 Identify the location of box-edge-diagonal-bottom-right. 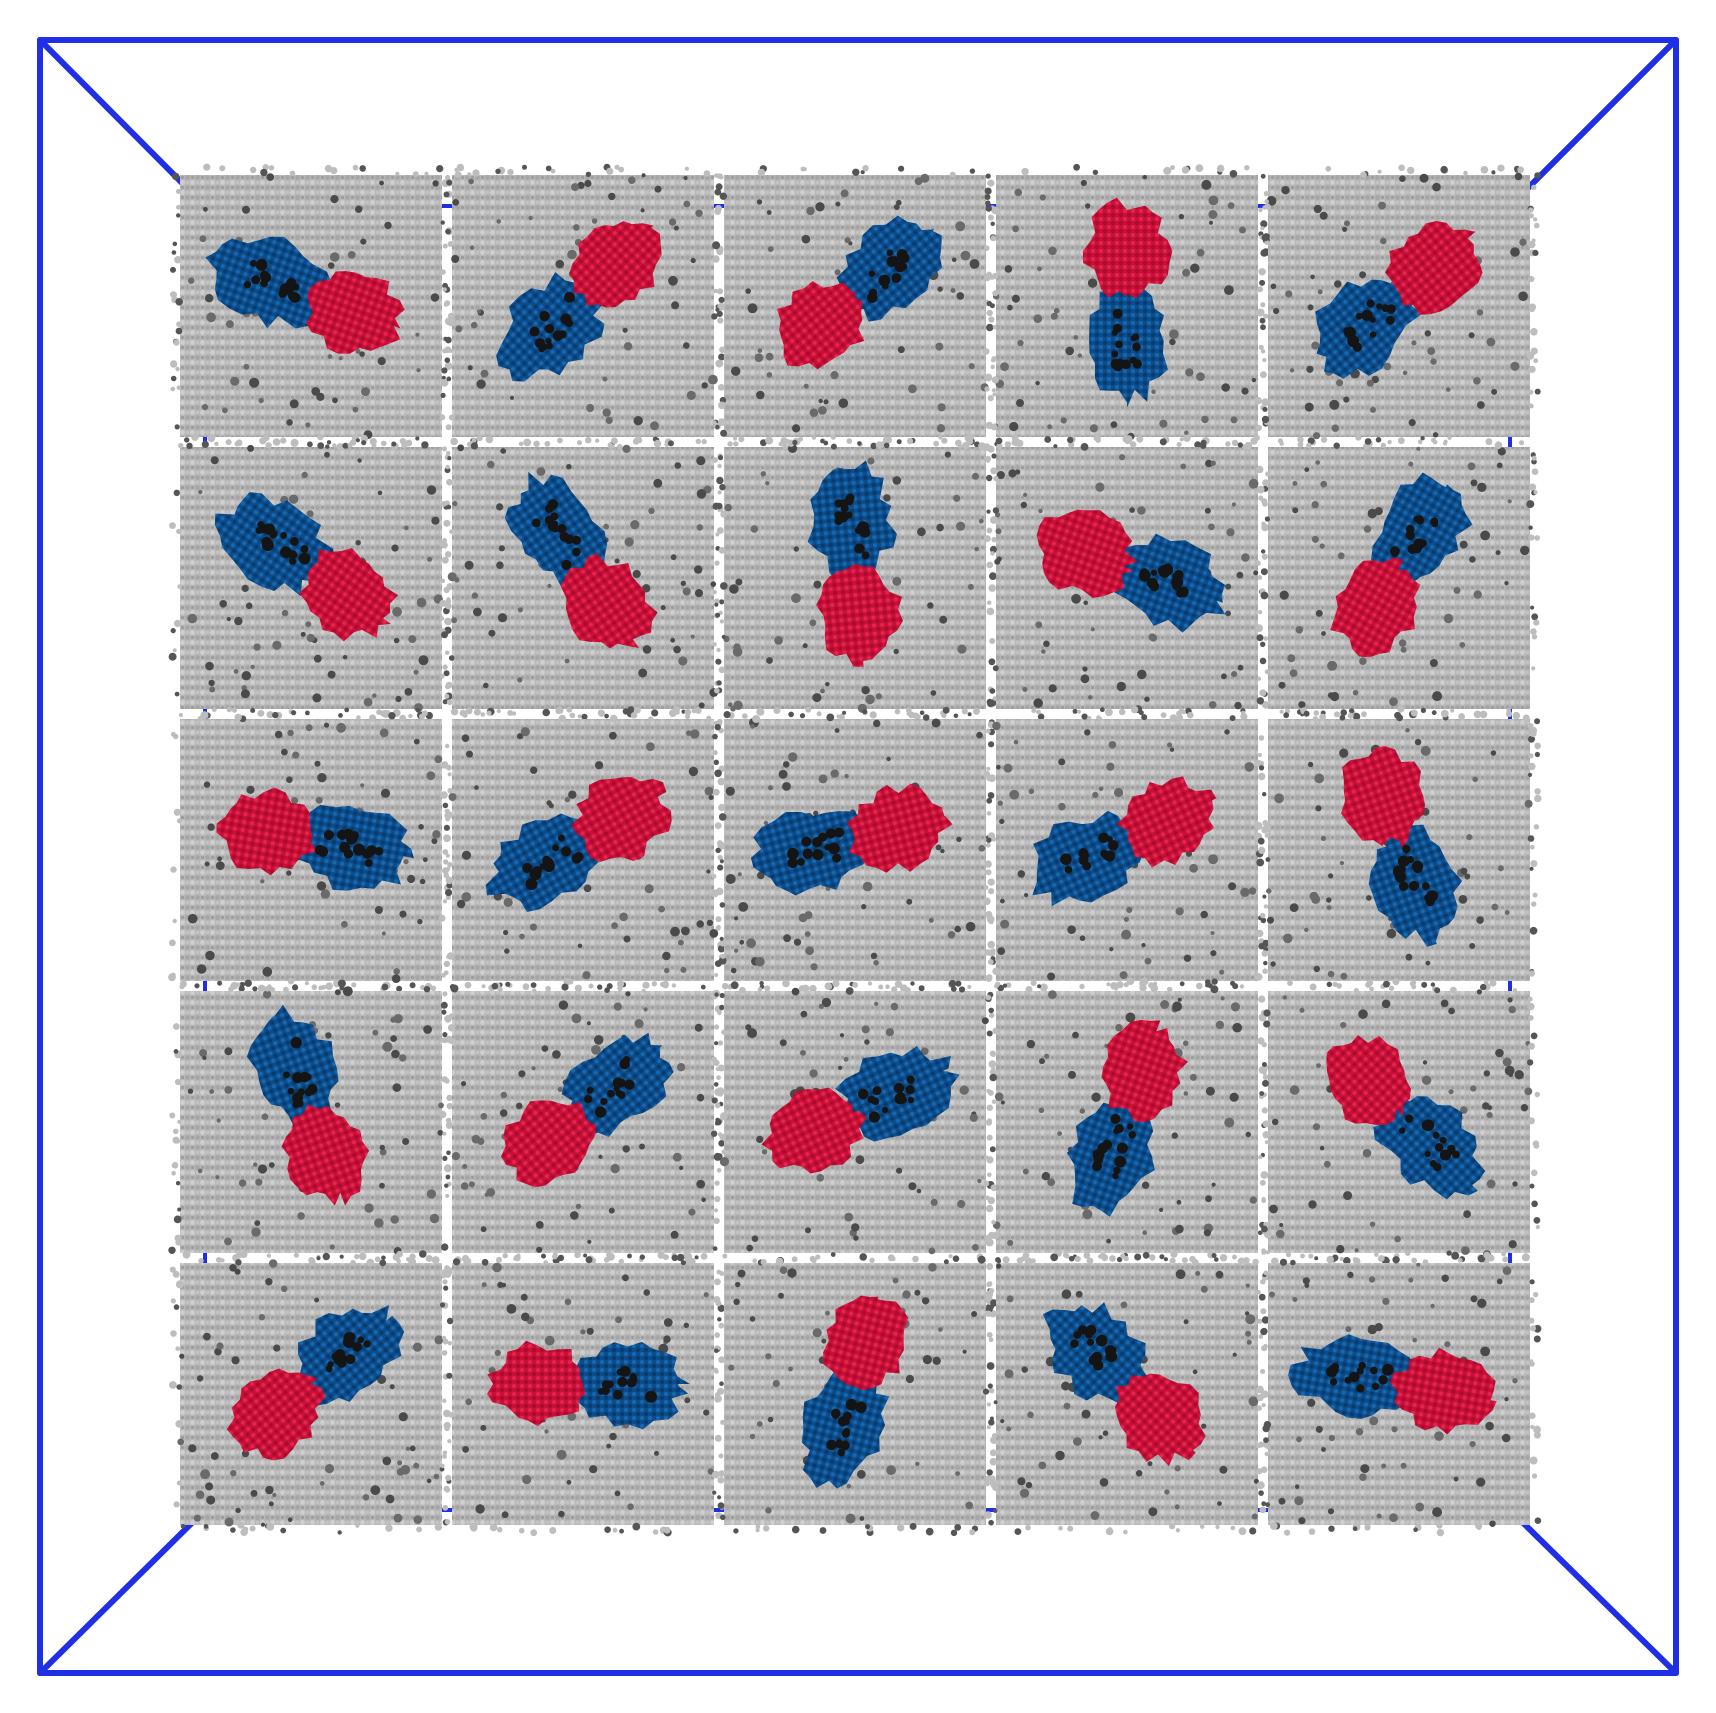
(1593, 1591).